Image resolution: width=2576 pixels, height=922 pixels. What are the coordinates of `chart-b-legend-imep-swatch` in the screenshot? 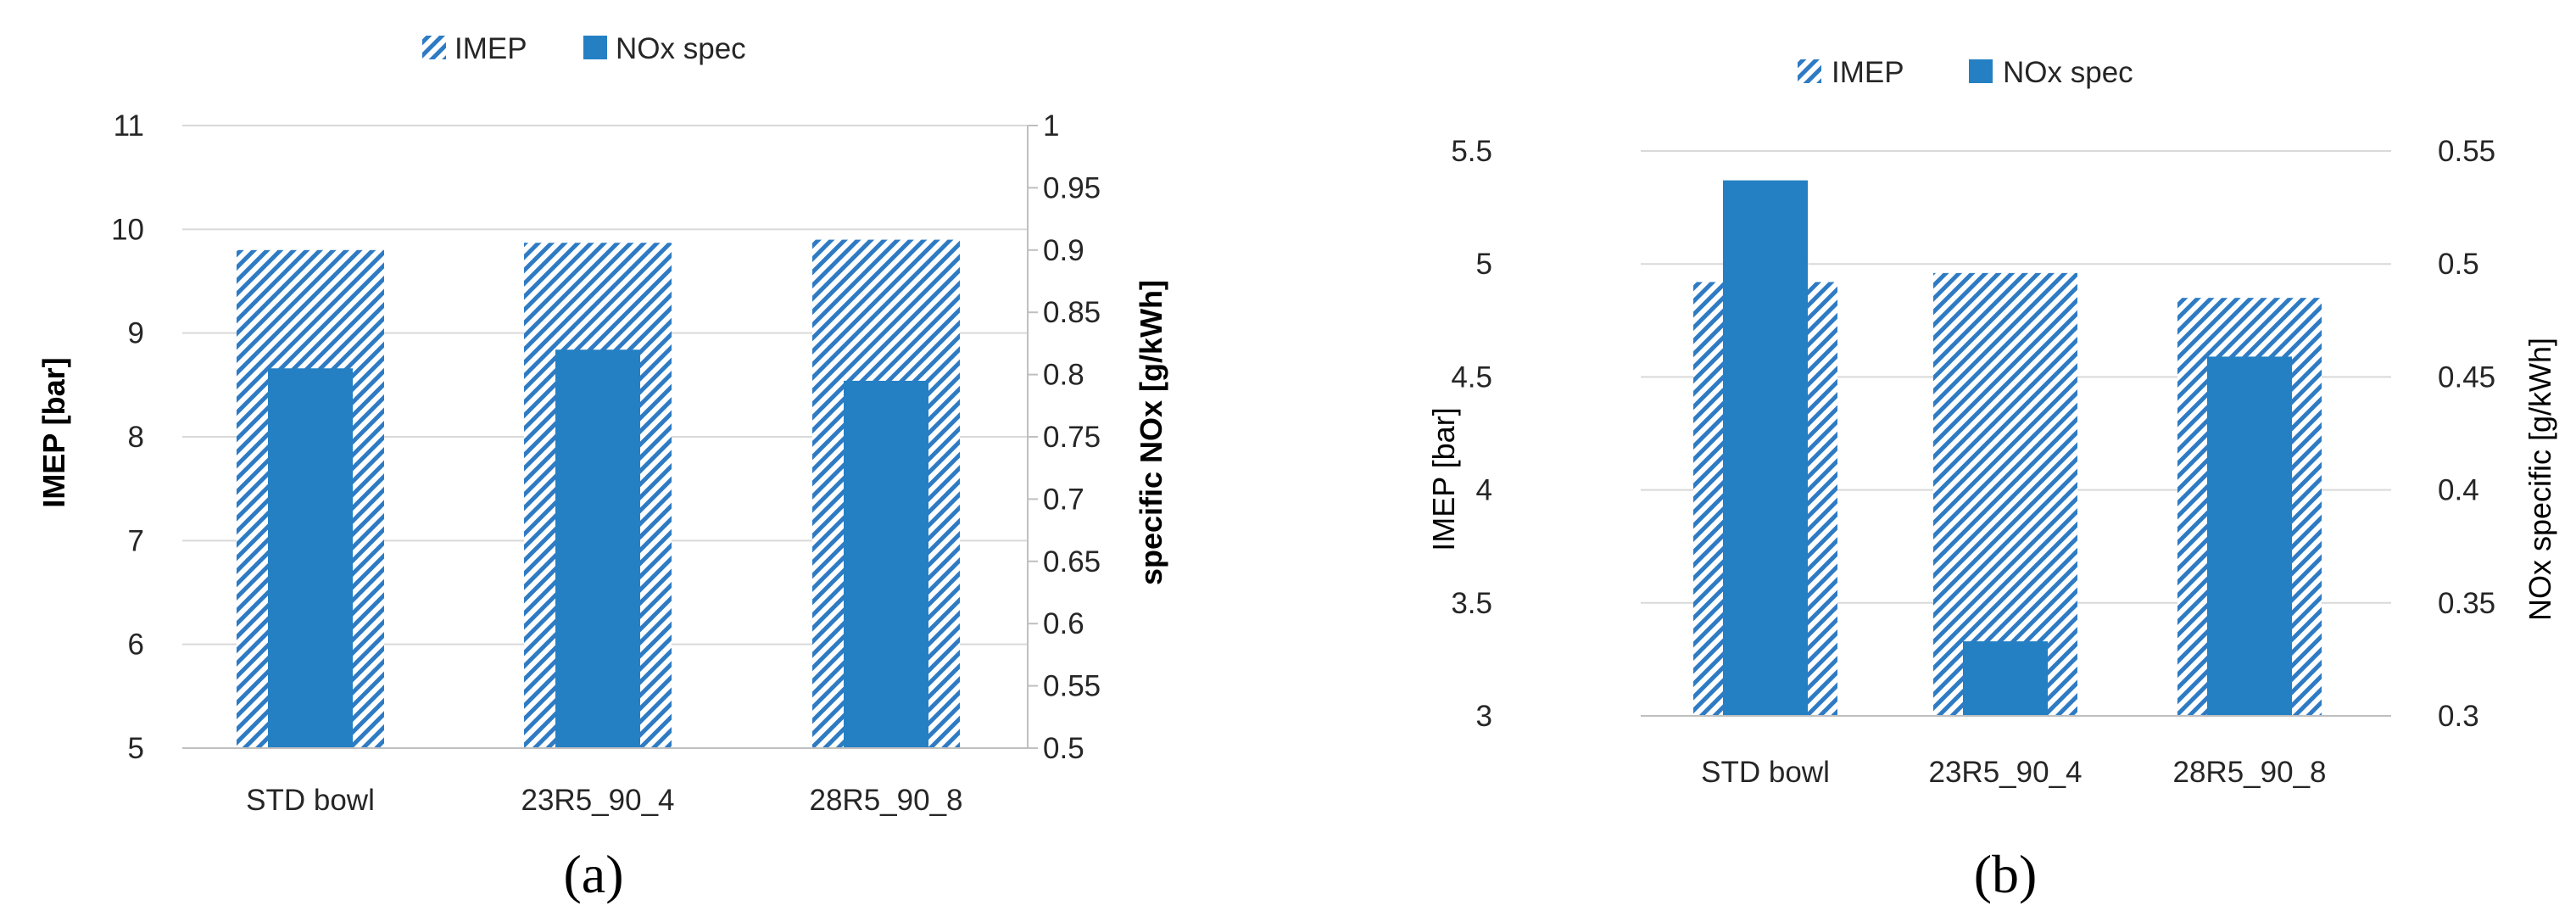 It's located at (1810, 71).